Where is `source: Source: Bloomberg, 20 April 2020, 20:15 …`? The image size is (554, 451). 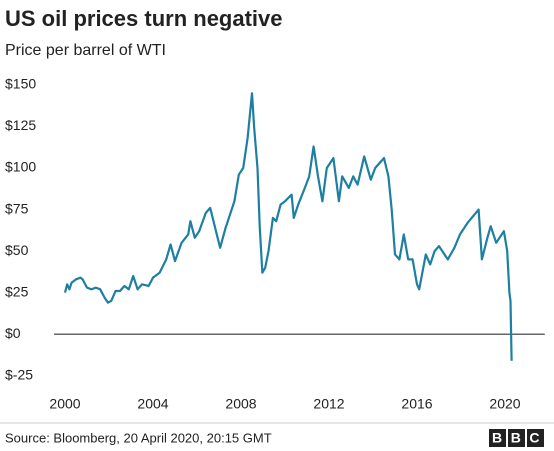 source: Source: Bloomberg, 20 April 2020, 20:15 … is located at coordinates (138, 437).